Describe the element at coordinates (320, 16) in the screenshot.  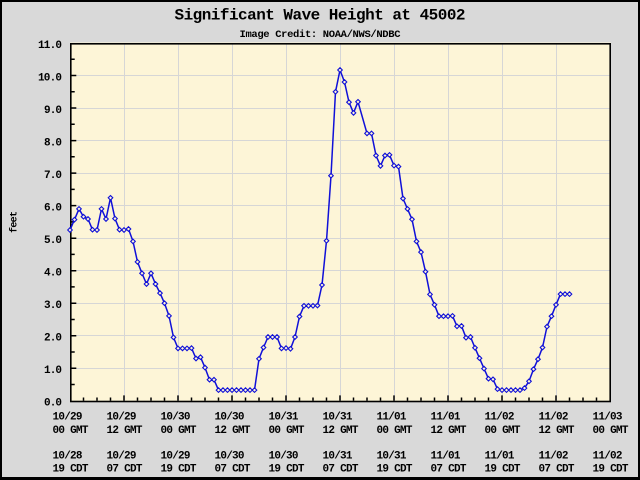
I see `svg-text:Significant Wave Height at 450: Significant Wave Height at 45002` at that location.